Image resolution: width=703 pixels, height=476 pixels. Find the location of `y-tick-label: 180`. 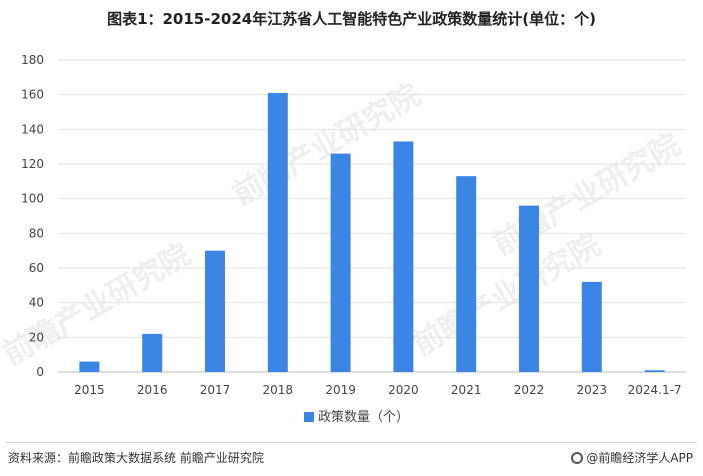

y-tick-label: 180 is located at coordinates (32, 60).